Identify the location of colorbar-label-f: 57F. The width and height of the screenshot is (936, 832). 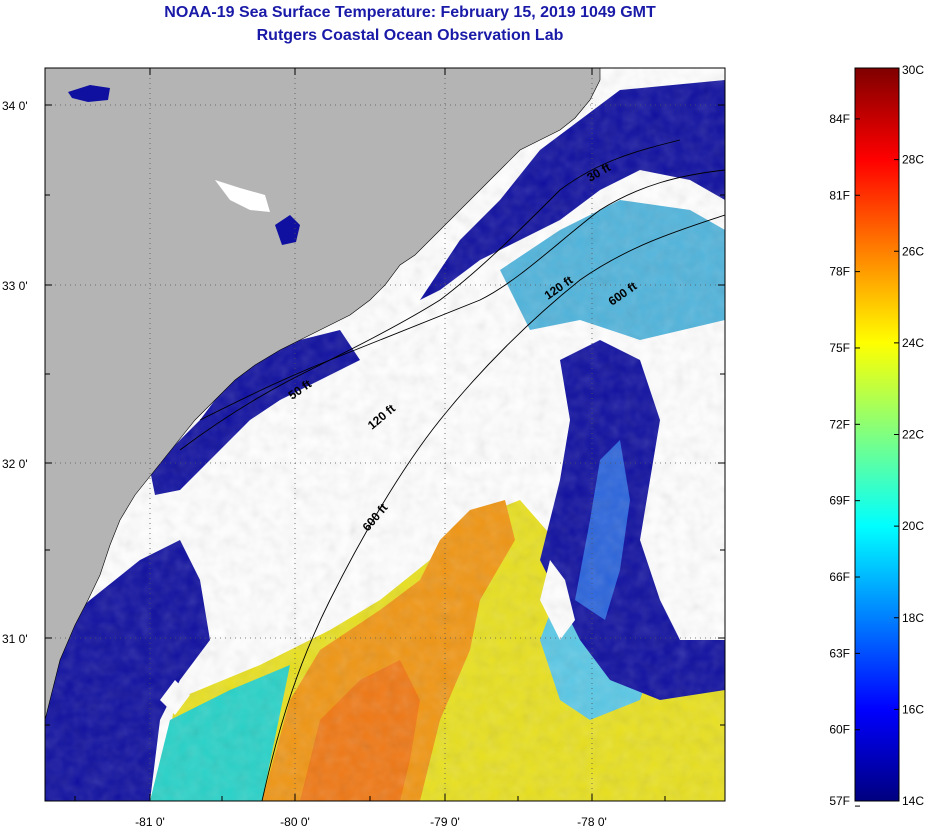
(839, 801).